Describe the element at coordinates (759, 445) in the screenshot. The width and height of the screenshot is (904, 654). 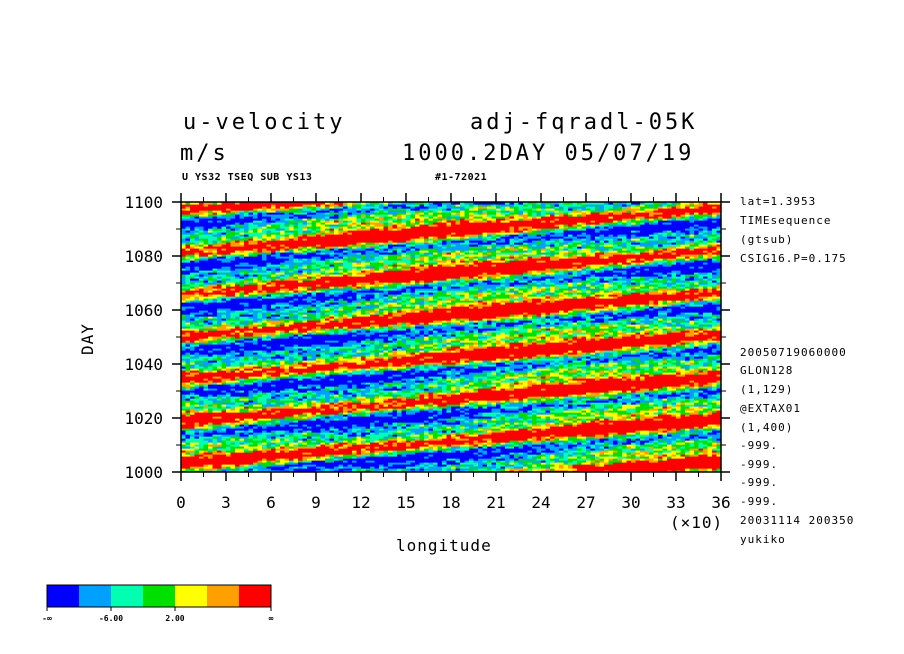
I see `side-info-line: -999.` at that location.